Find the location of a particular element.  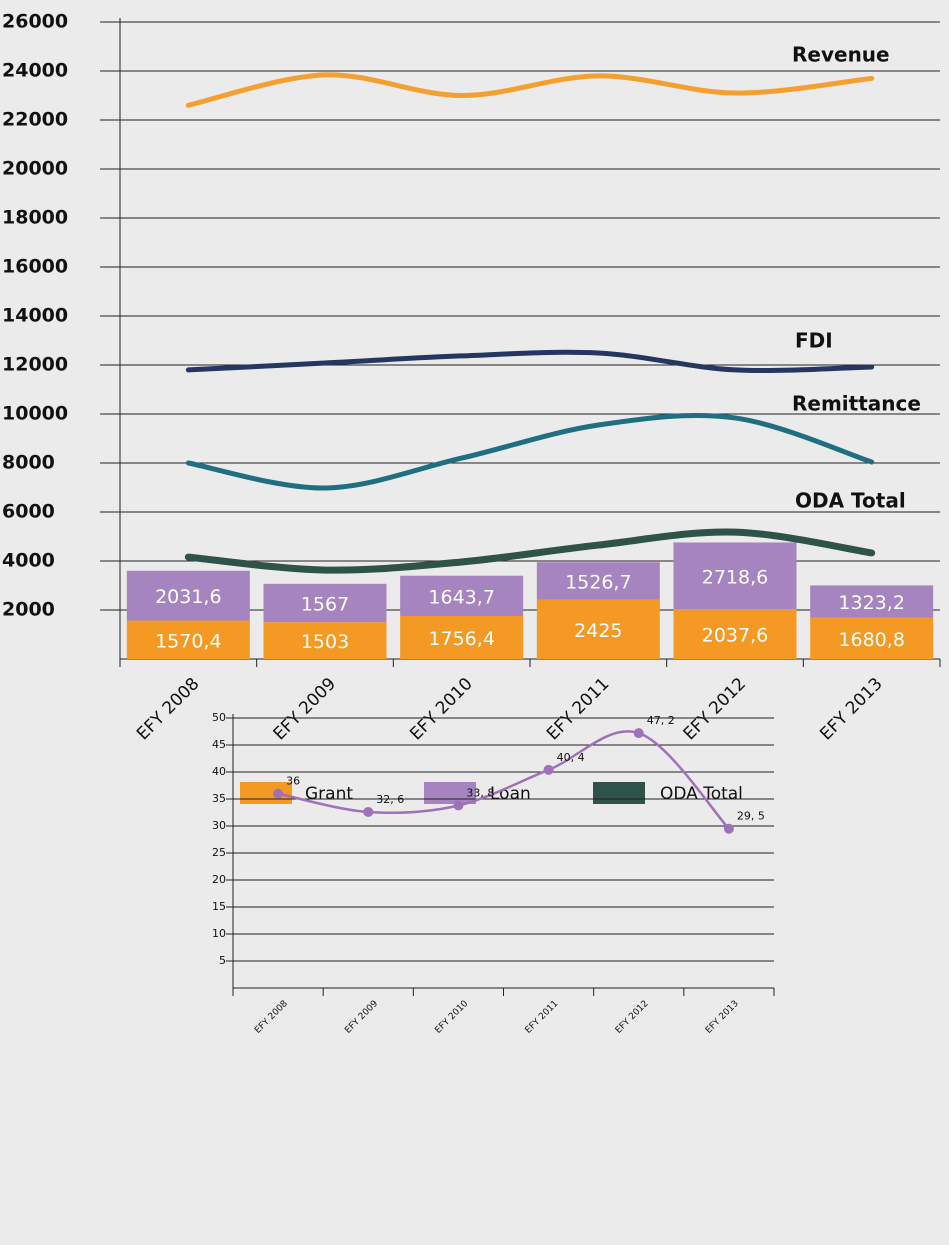

data-label: 1570,4 is located at coordinates (188, 641).